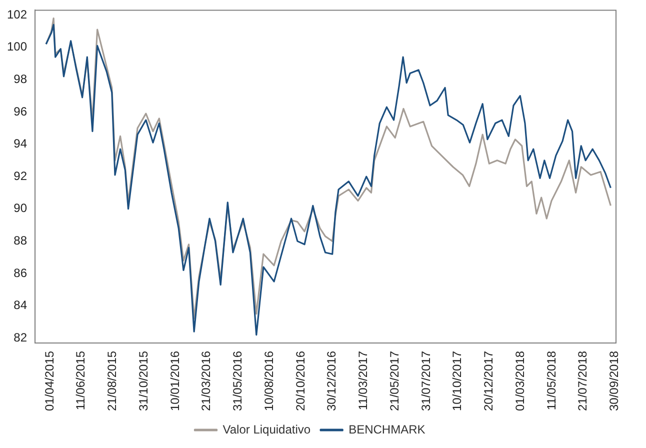  Describe the element at coordinates (489, 381) in the screenshot. I see `x-tick-label: 20/12/2017` at that location.